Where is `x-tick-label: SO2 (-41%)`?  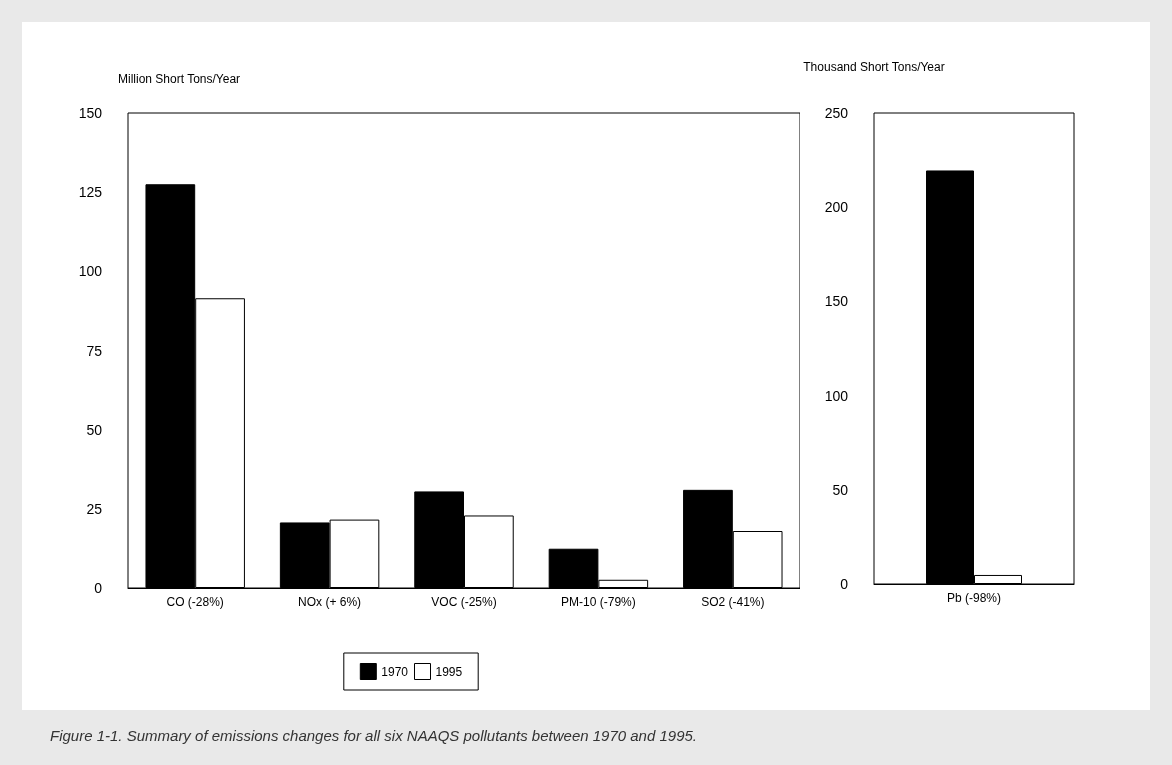 x-tick-label: SO2 (-41%) is located at coordinates (733, 602).